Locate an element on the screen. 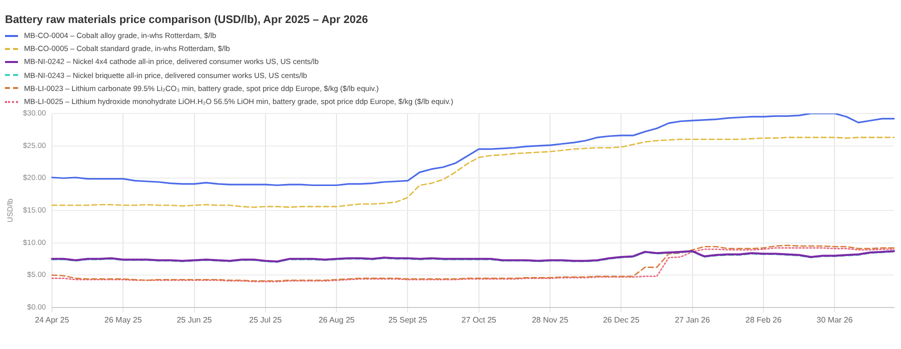 This screenshot has height=349, width=901. x-tick-label: 30 Mar 26 is located at coordinates (835, 319).